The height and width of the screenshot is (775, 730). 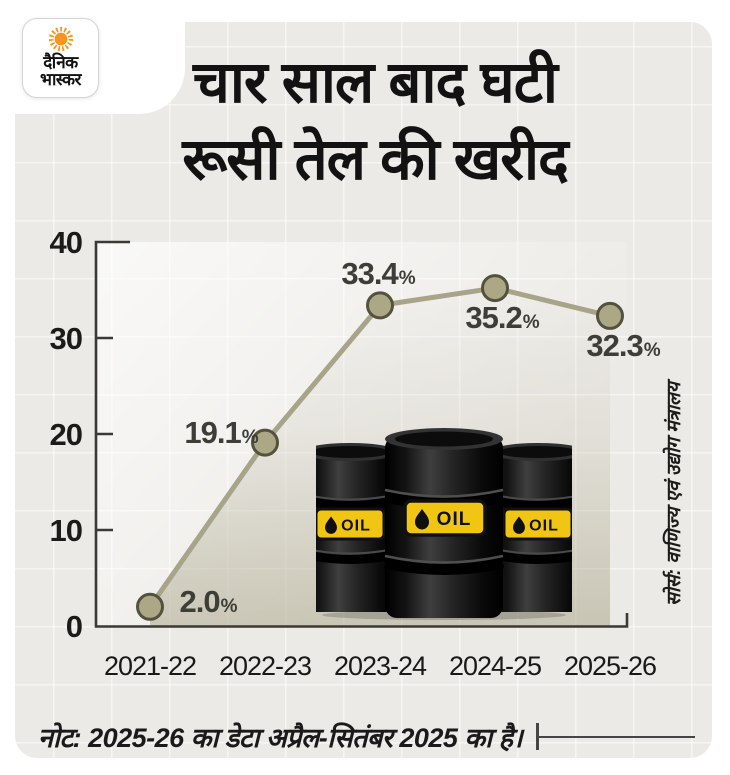 I want to click on sun-icon, so click(x=60, y=39).